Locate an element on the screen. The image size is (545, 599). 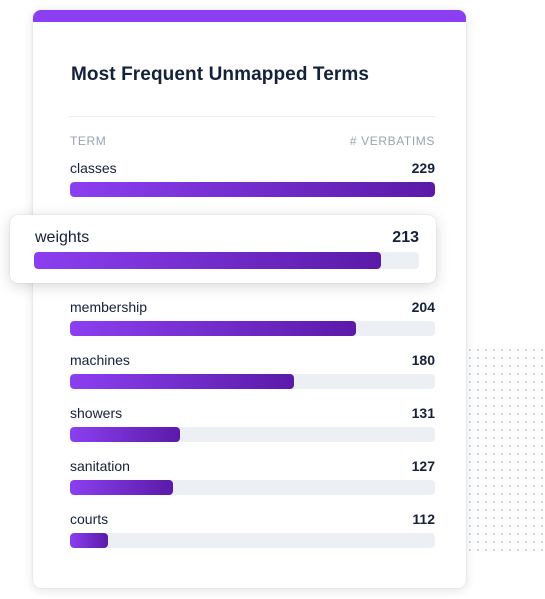
term-count: 180 is located at coordinates (423, 360).